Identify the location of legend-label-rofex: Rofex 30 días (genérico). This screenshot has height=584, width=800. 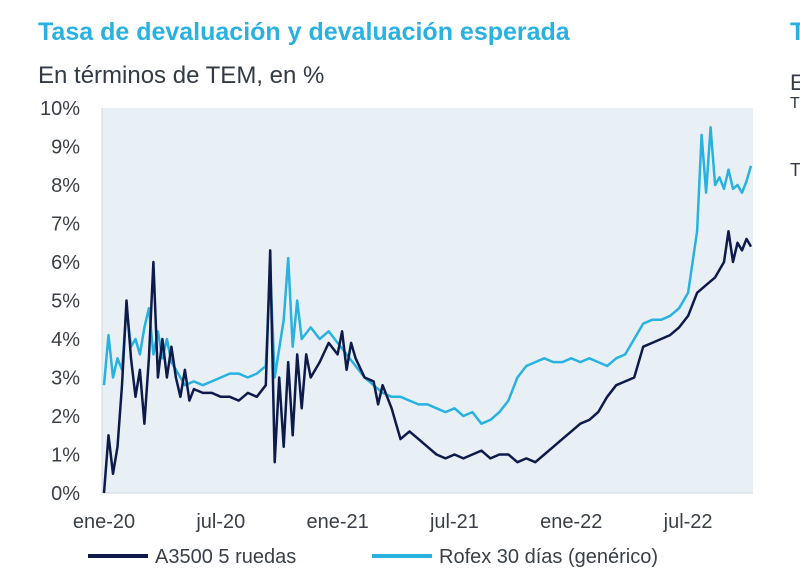
(548, 557).